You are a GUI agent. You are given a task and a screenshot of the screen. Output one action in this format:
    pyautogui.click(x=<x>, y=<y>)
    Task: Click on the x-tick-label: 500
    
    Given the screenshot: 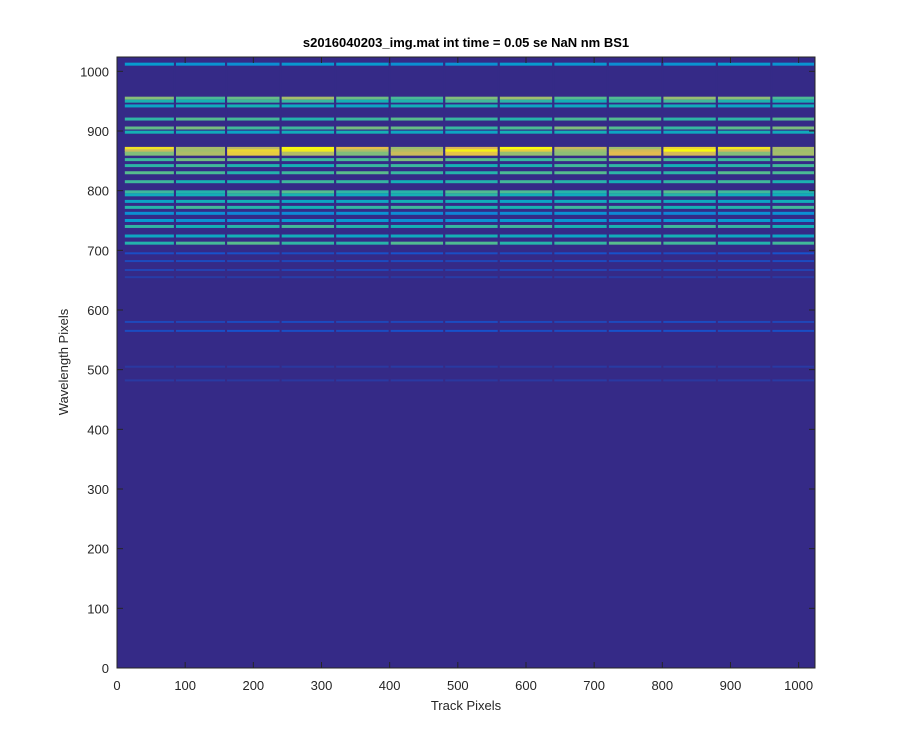 What is the action you would take?
    pyautogui.click(x=458, y=685)
    